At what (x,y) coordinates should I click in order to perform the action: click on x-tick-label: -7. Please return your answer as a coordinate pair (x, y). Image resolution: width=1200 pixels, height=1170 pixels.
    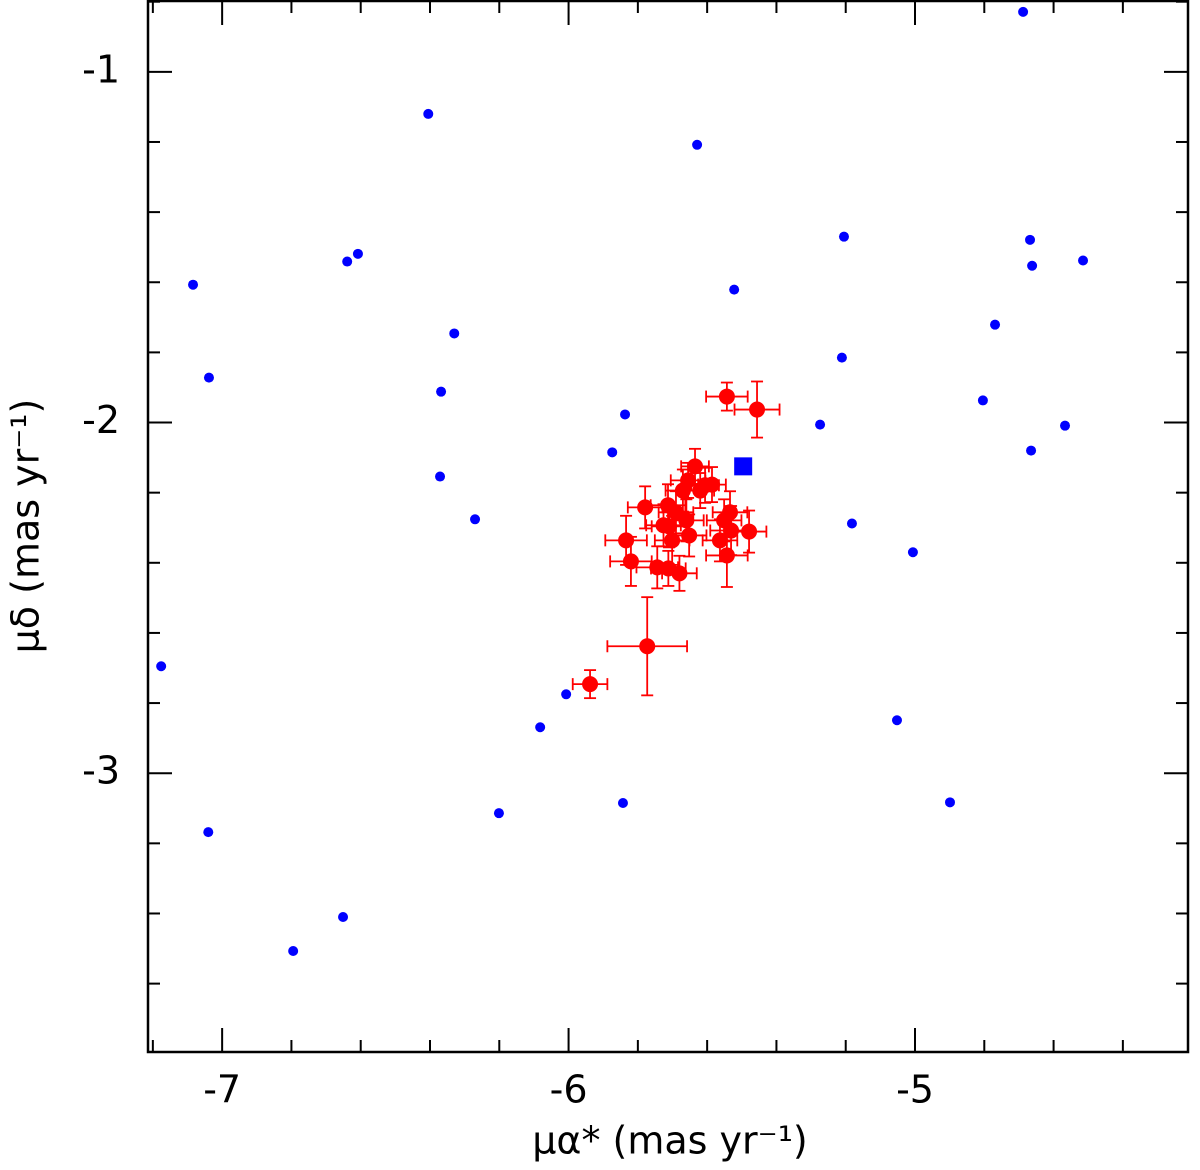
    Looking at the image, I should click on (222, 1090).